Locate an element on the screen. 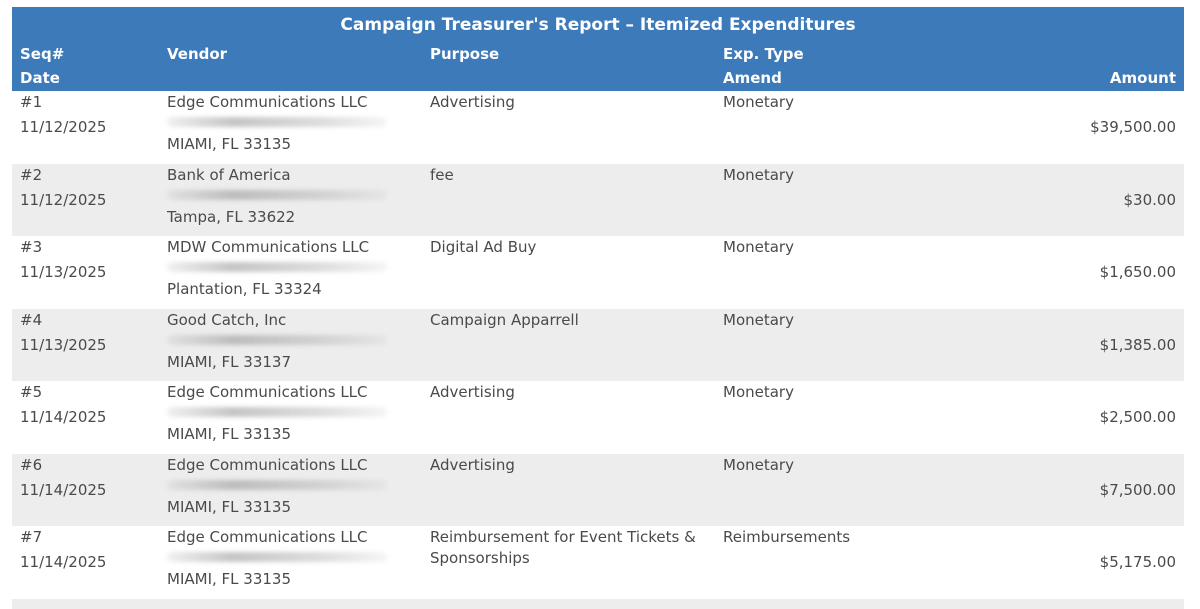 The width and height of the screenshot is (1200, 609). header-vendor: Vendor is located at coordinates (197, 54).